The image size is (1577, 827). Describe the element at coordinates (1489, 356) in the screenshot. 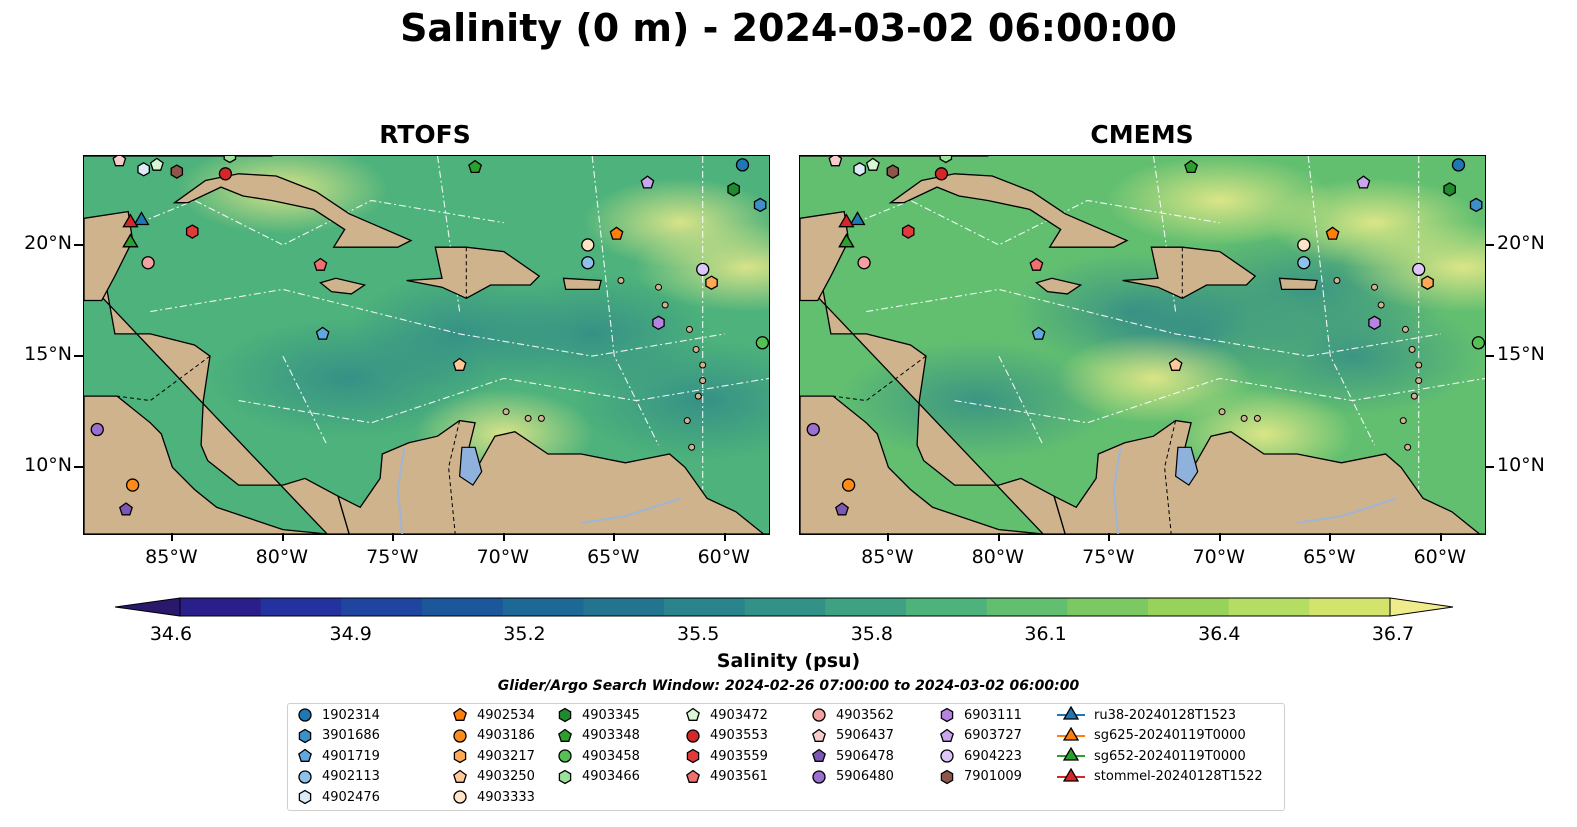

I see `lat-tick-mark-right` at that location.